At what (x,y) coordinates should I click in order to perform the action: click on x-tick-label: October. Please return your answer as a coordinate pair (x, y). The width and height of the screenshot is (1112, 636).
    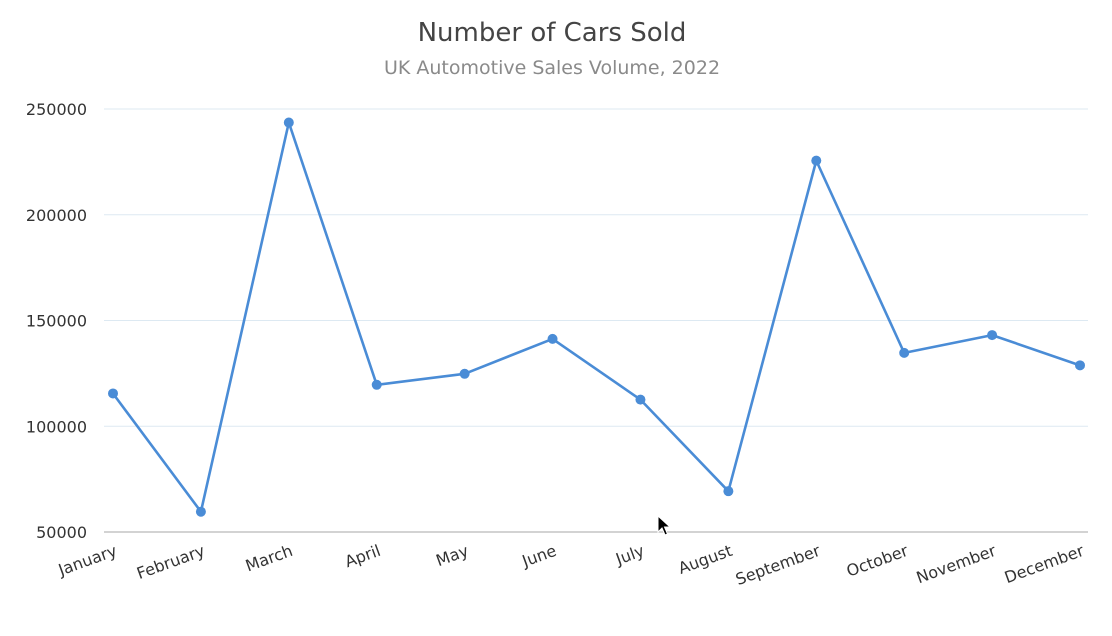
    Looking at the image, I should click on (877, 561).